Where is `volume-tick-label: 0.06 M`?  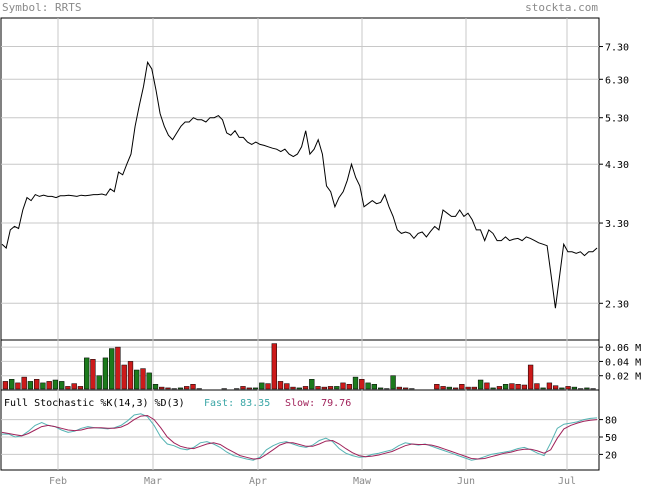 volume-tick-label: 0.06 M is located at coordinates (623, 348).